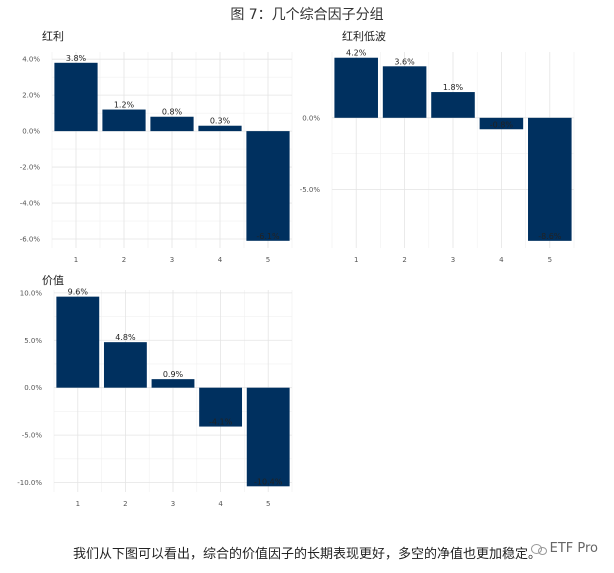  I want to click on data-label: -0.8%, so click(502, 124).